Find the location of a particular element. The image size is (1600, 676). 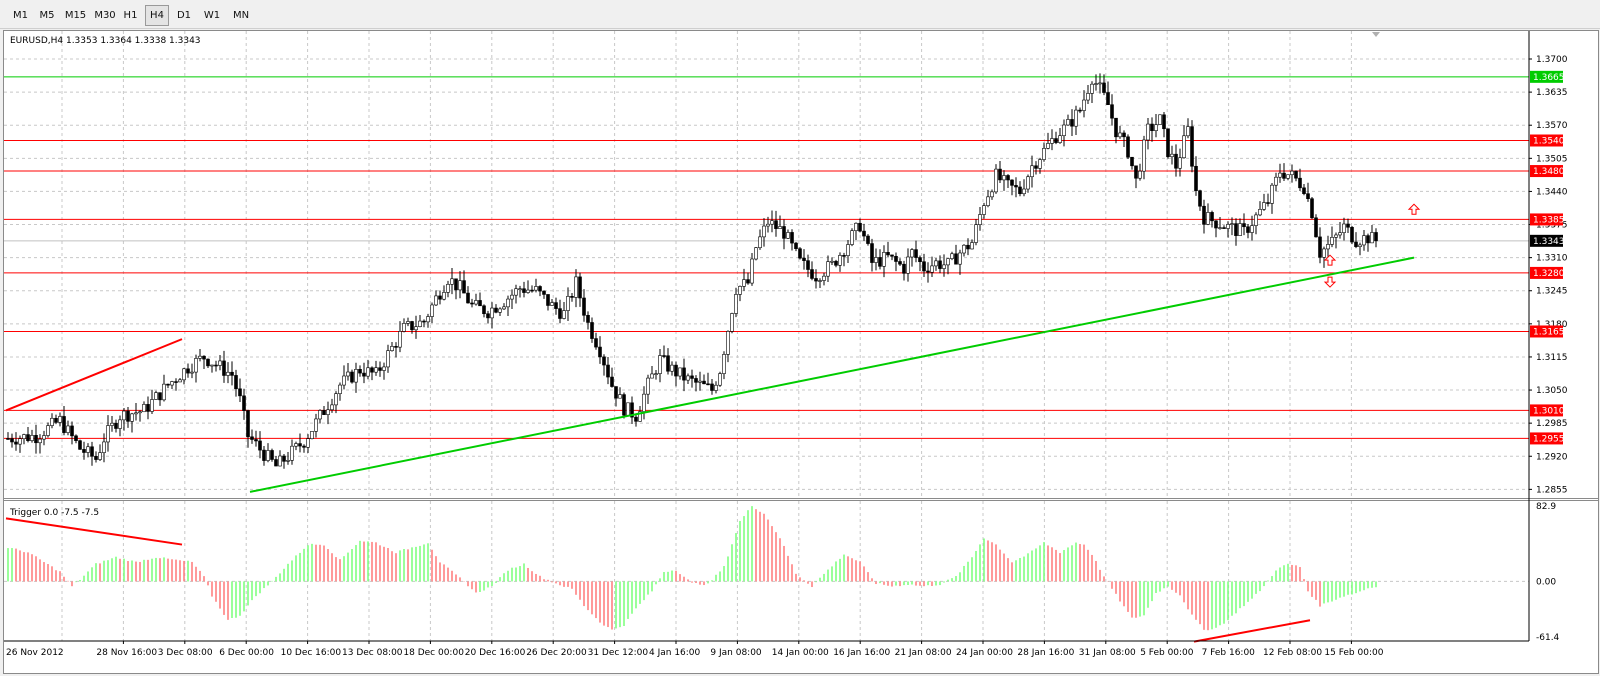

time-tick-label: 24 Jan 00:00 is located at coordinates (984, 653).